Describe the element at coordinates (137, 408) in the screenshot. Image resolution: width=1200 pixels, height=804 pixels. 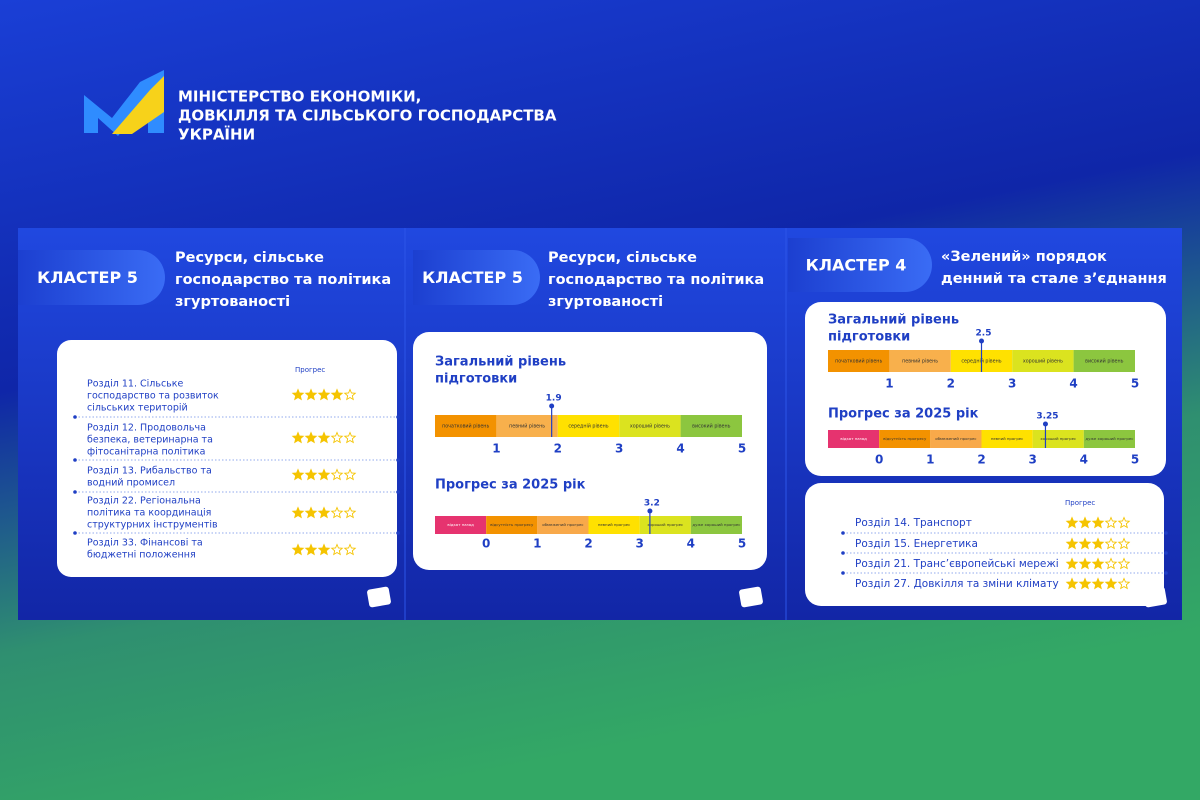
I see `chapter-label: сільських територій` at that location.